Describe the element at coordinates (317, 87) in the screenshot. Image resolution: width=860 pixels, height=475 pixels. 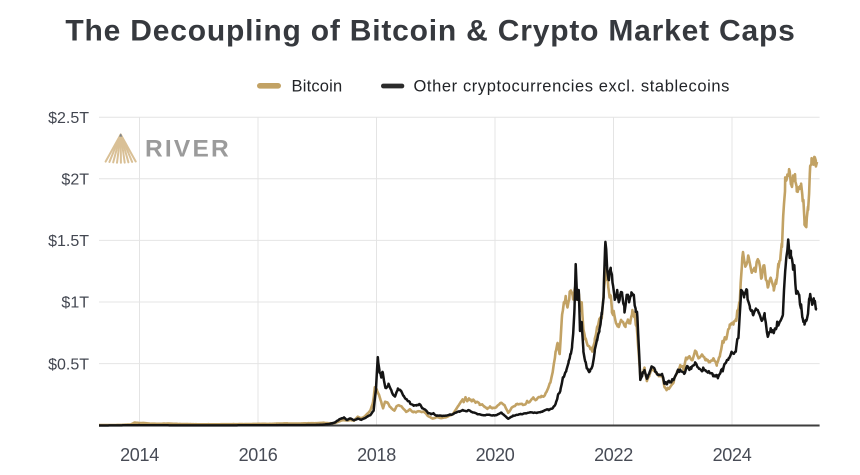
I see `svg-text: Bitcoin` at that location.